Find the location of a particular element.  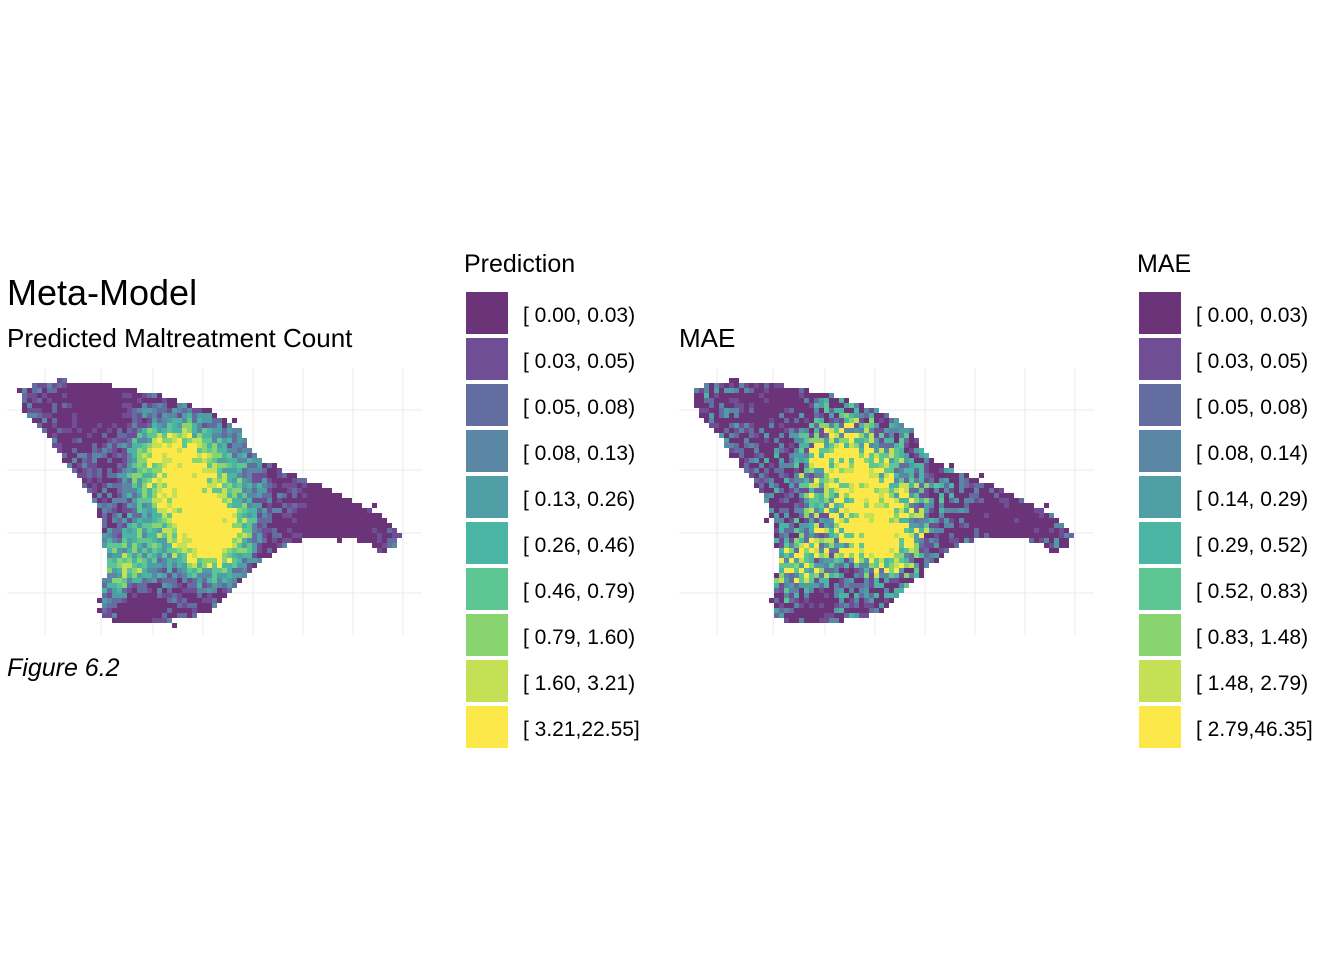

legend-label: [ 0.13, 0.26) is located at coordinates (579, 499).